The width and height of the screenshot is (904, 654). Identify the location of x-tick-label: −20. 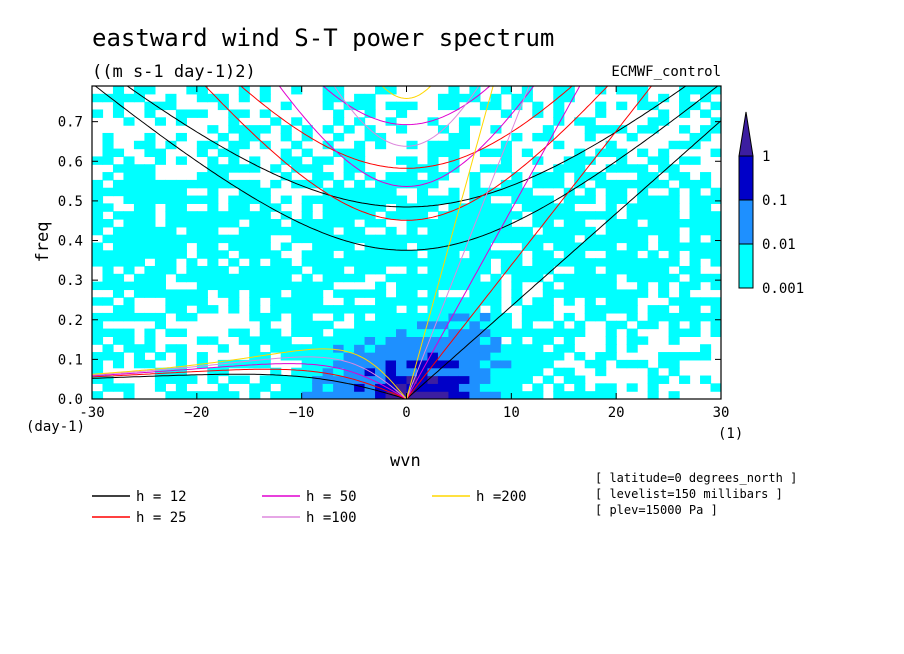
(196, 413).